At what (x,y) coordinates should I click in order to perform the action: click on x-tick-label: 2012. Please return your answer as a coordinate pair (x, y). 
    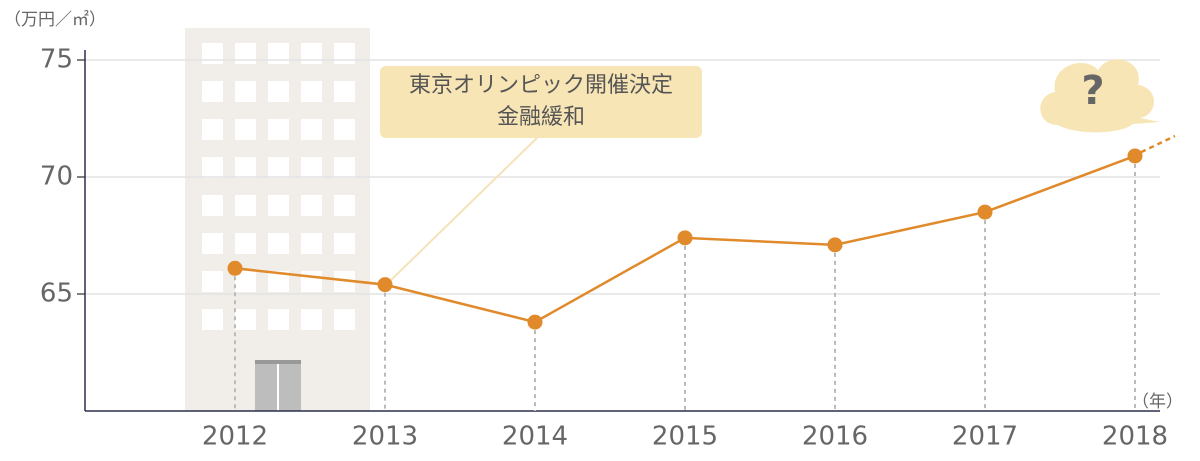
    Looking at the image, I should click on (235, 437).